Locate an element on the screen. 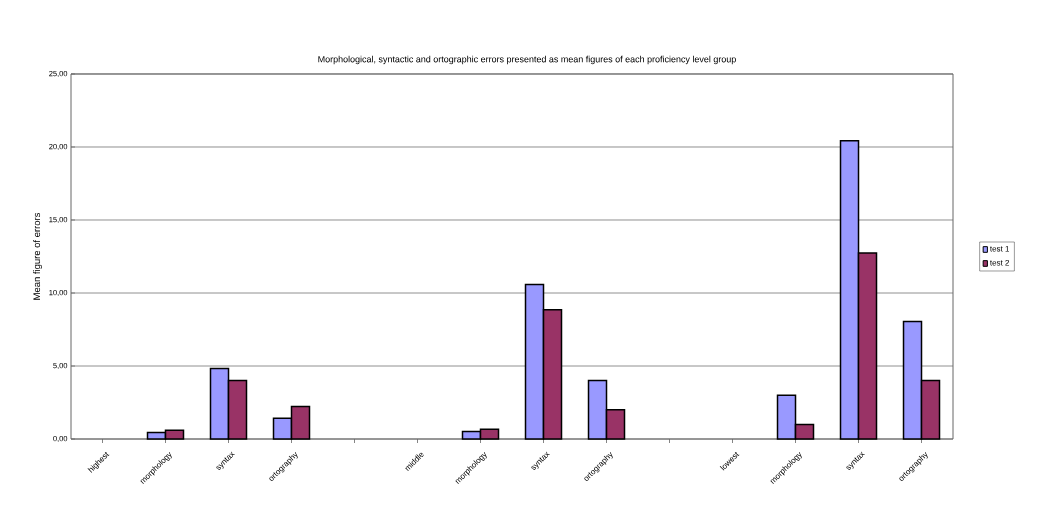 This screenshot has width=1054, height=518. y-axis-title: Mean figure of errors is located at coordinates (37, 256).